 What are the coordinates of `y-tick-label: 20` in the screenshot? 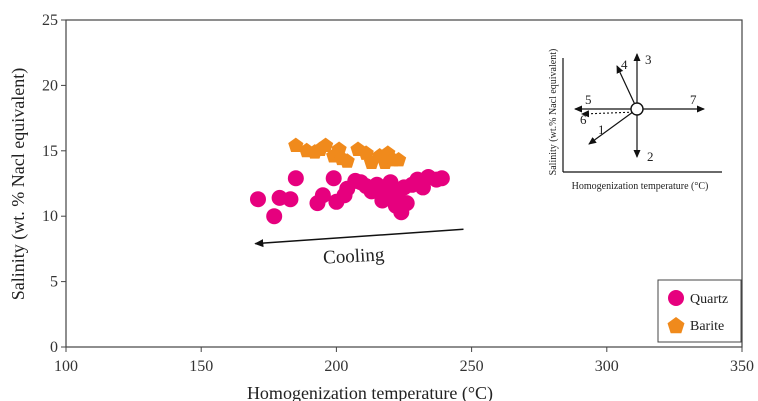 It's located at (50, 85).